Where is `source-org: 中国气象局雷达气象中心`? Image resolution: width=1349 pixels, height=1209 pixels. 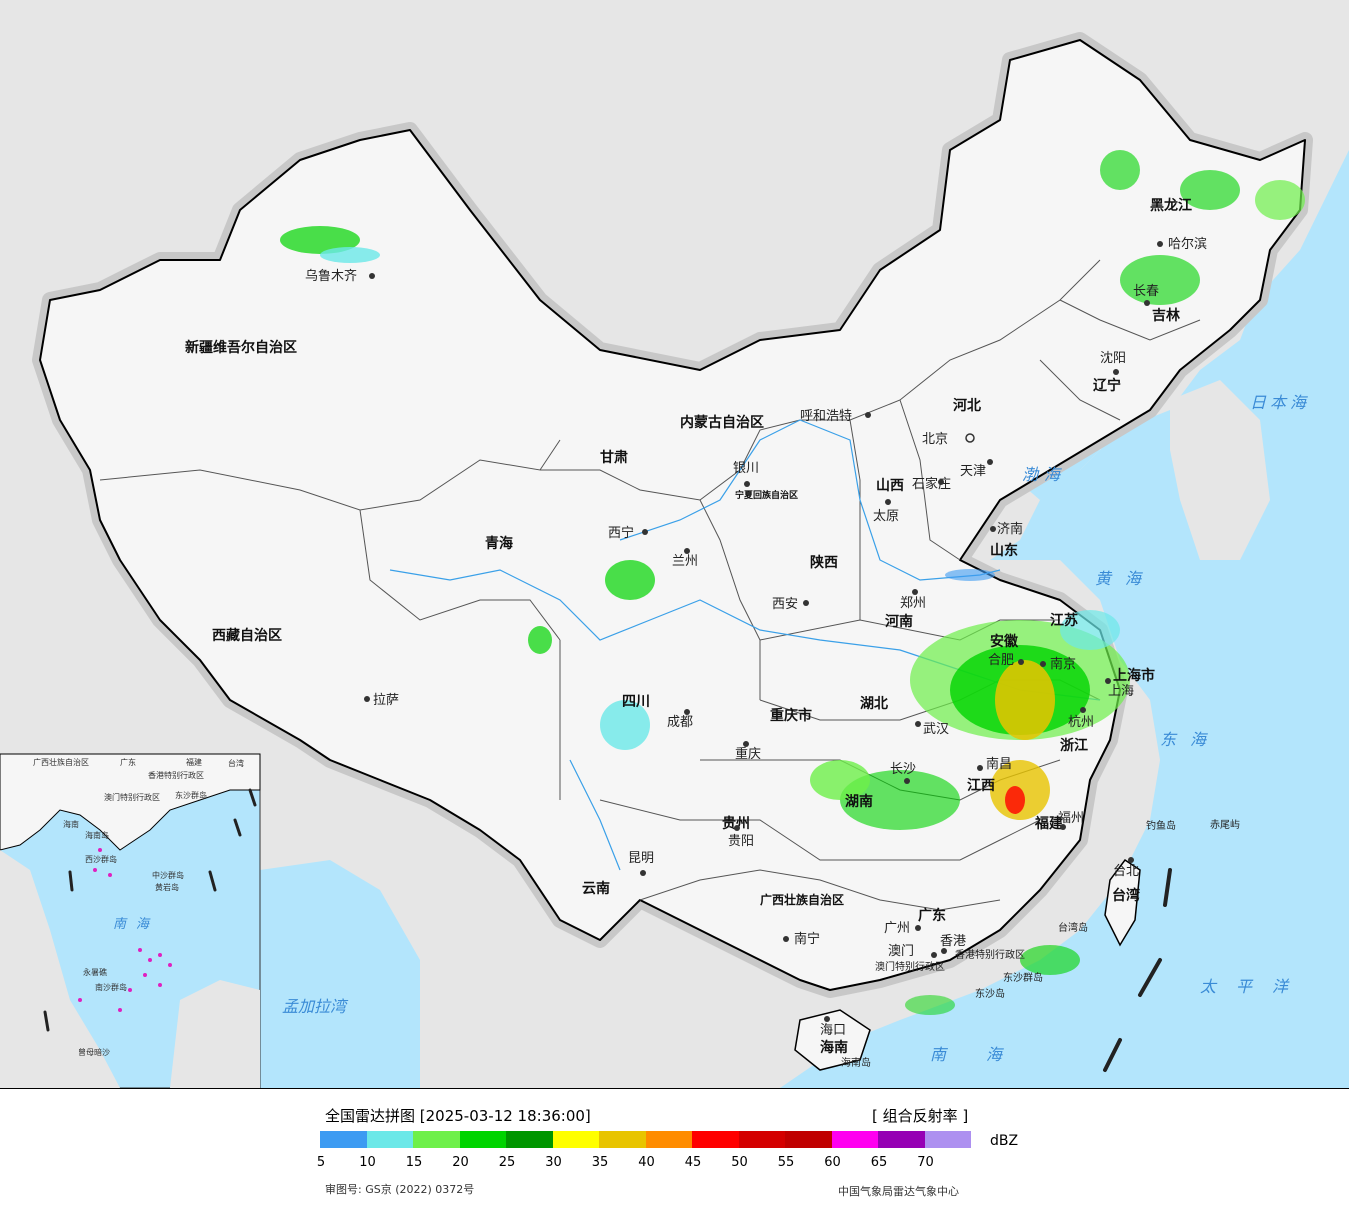 source-org: 中国气象局雷达气象中心 is located at coordinates (898, 1191).